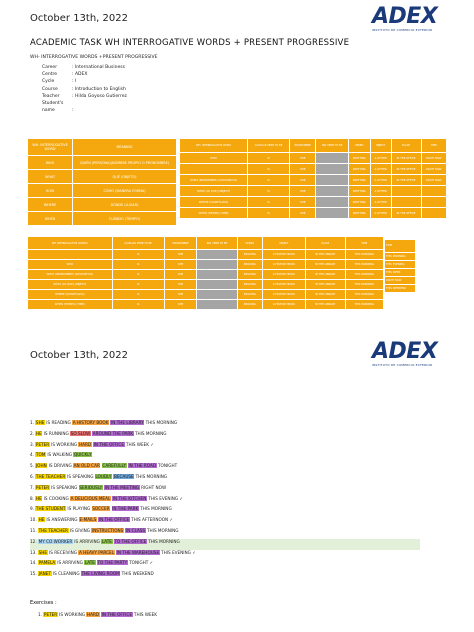  I want to click on info-value: : Introduction to English, so click(99, 89).